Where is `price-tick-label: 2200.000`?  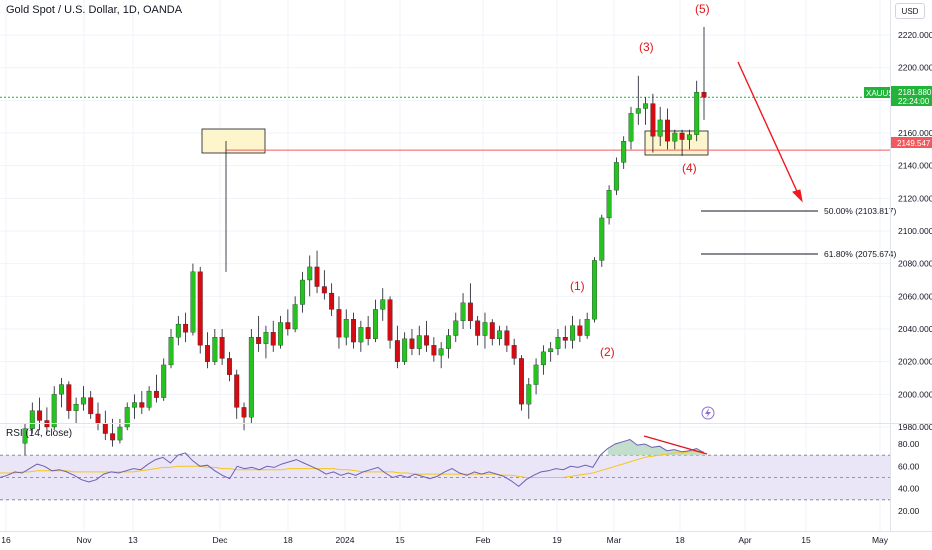 price-tick-label: 2200.000 is located at coordinates (915, 68).